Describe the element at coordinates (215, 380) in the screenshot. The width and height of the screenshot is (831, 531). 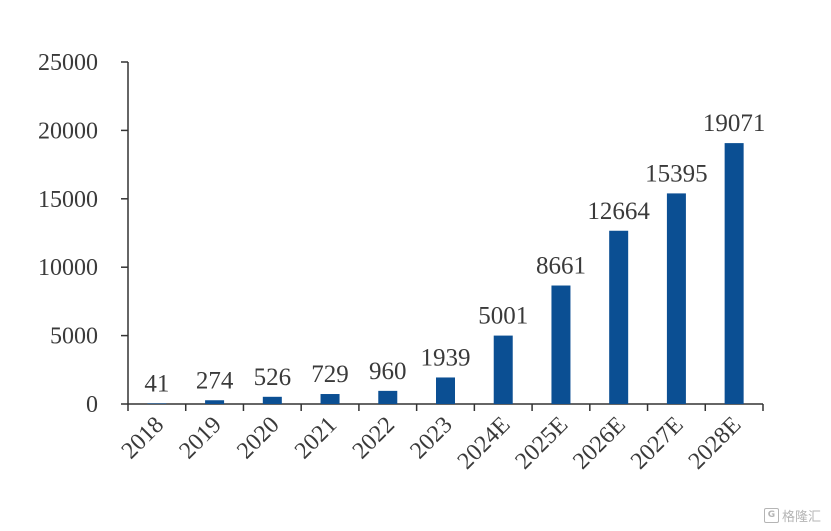
I see `data-label: 274` at that location.